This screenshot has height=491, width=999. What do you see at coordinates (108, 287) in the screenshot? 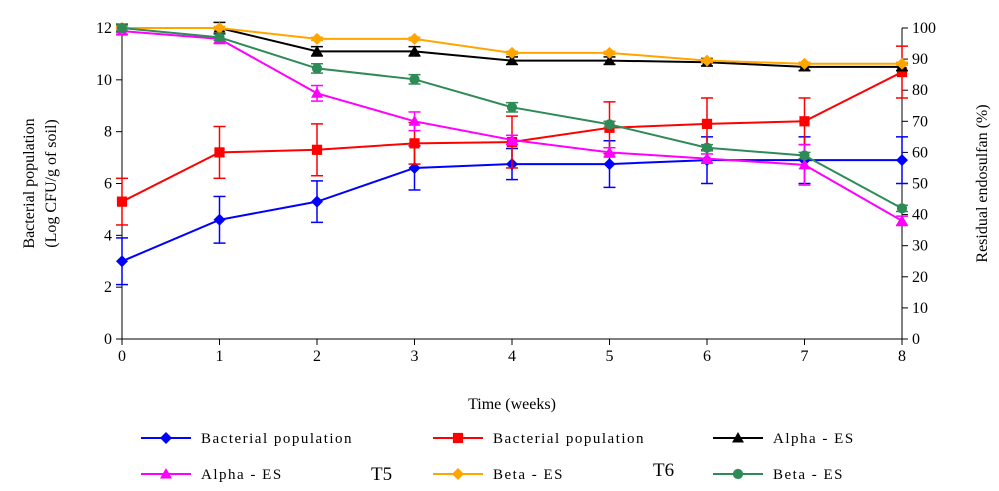
I see `y-left-tick-label: 2` at bounding box center [108, 287].